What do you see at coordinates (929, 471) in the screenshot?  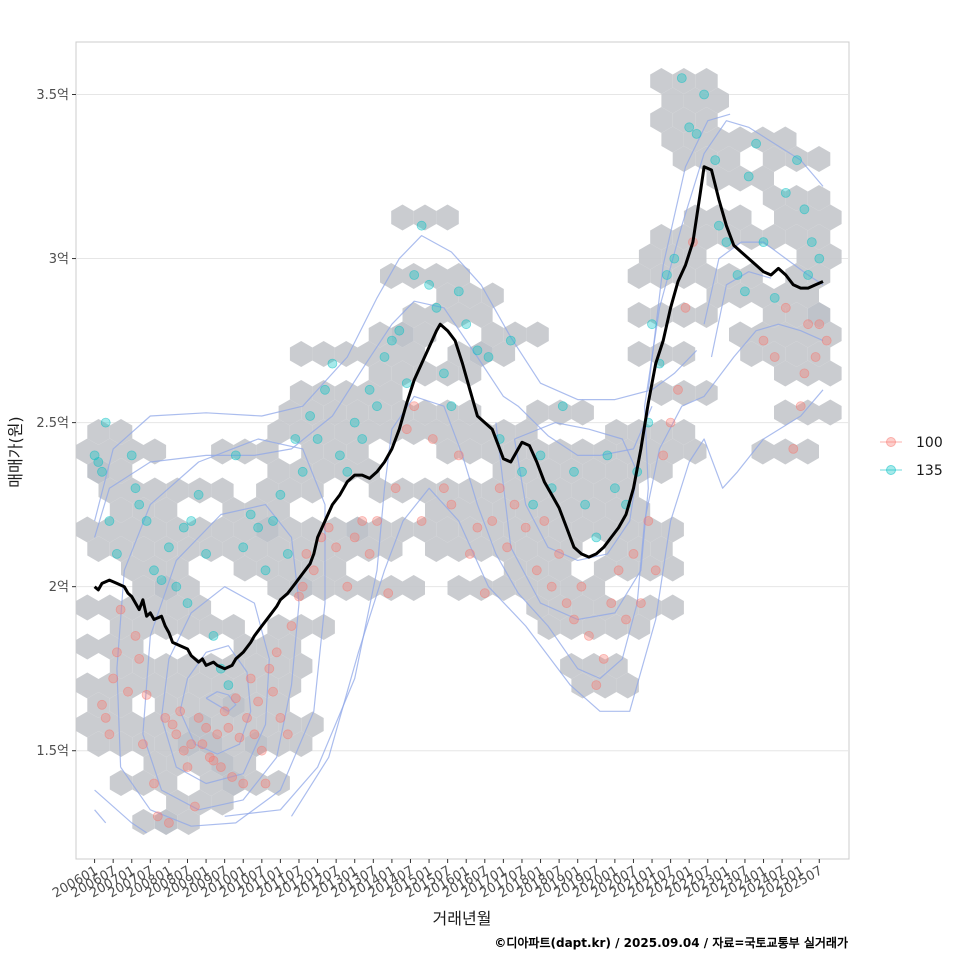 I see `legend-label-135: 135` at bounding box center [929, 471].